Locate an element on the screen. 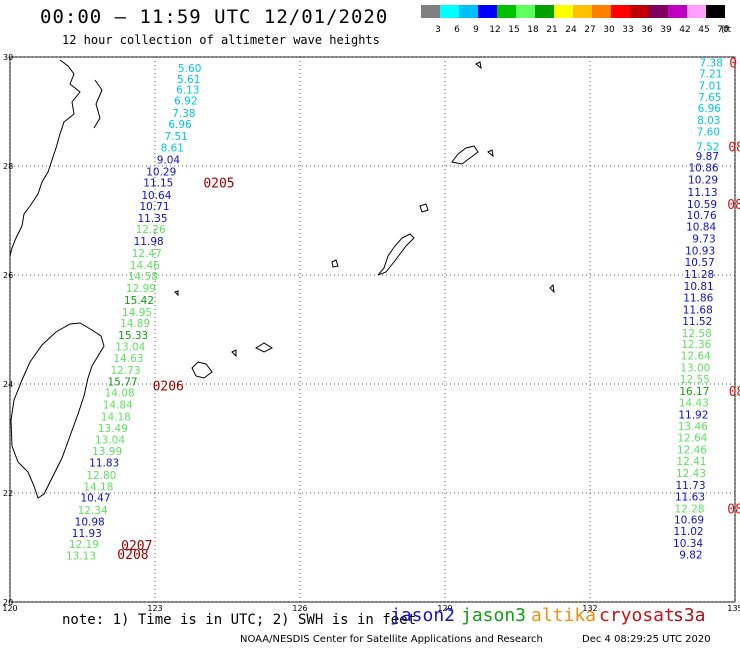 The width and height of the screenshot is (740, 650). wave-height-value: 11.52 is located at coordinates (697, 322).